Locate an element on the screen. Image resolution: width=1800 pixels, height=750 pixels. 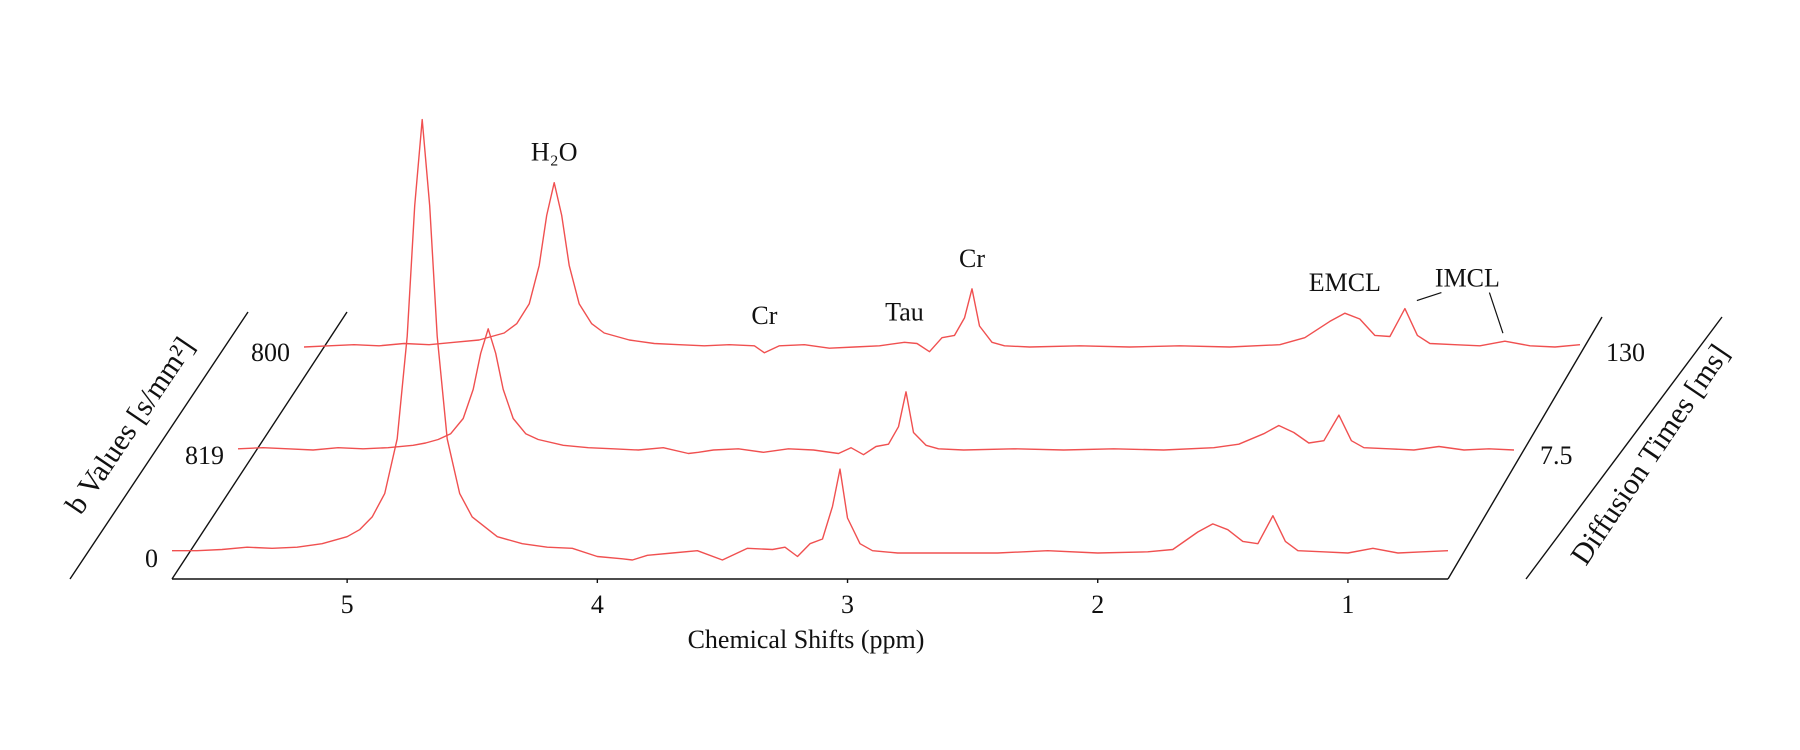
b-value-label: 819 is located at coordinates (204, 455).